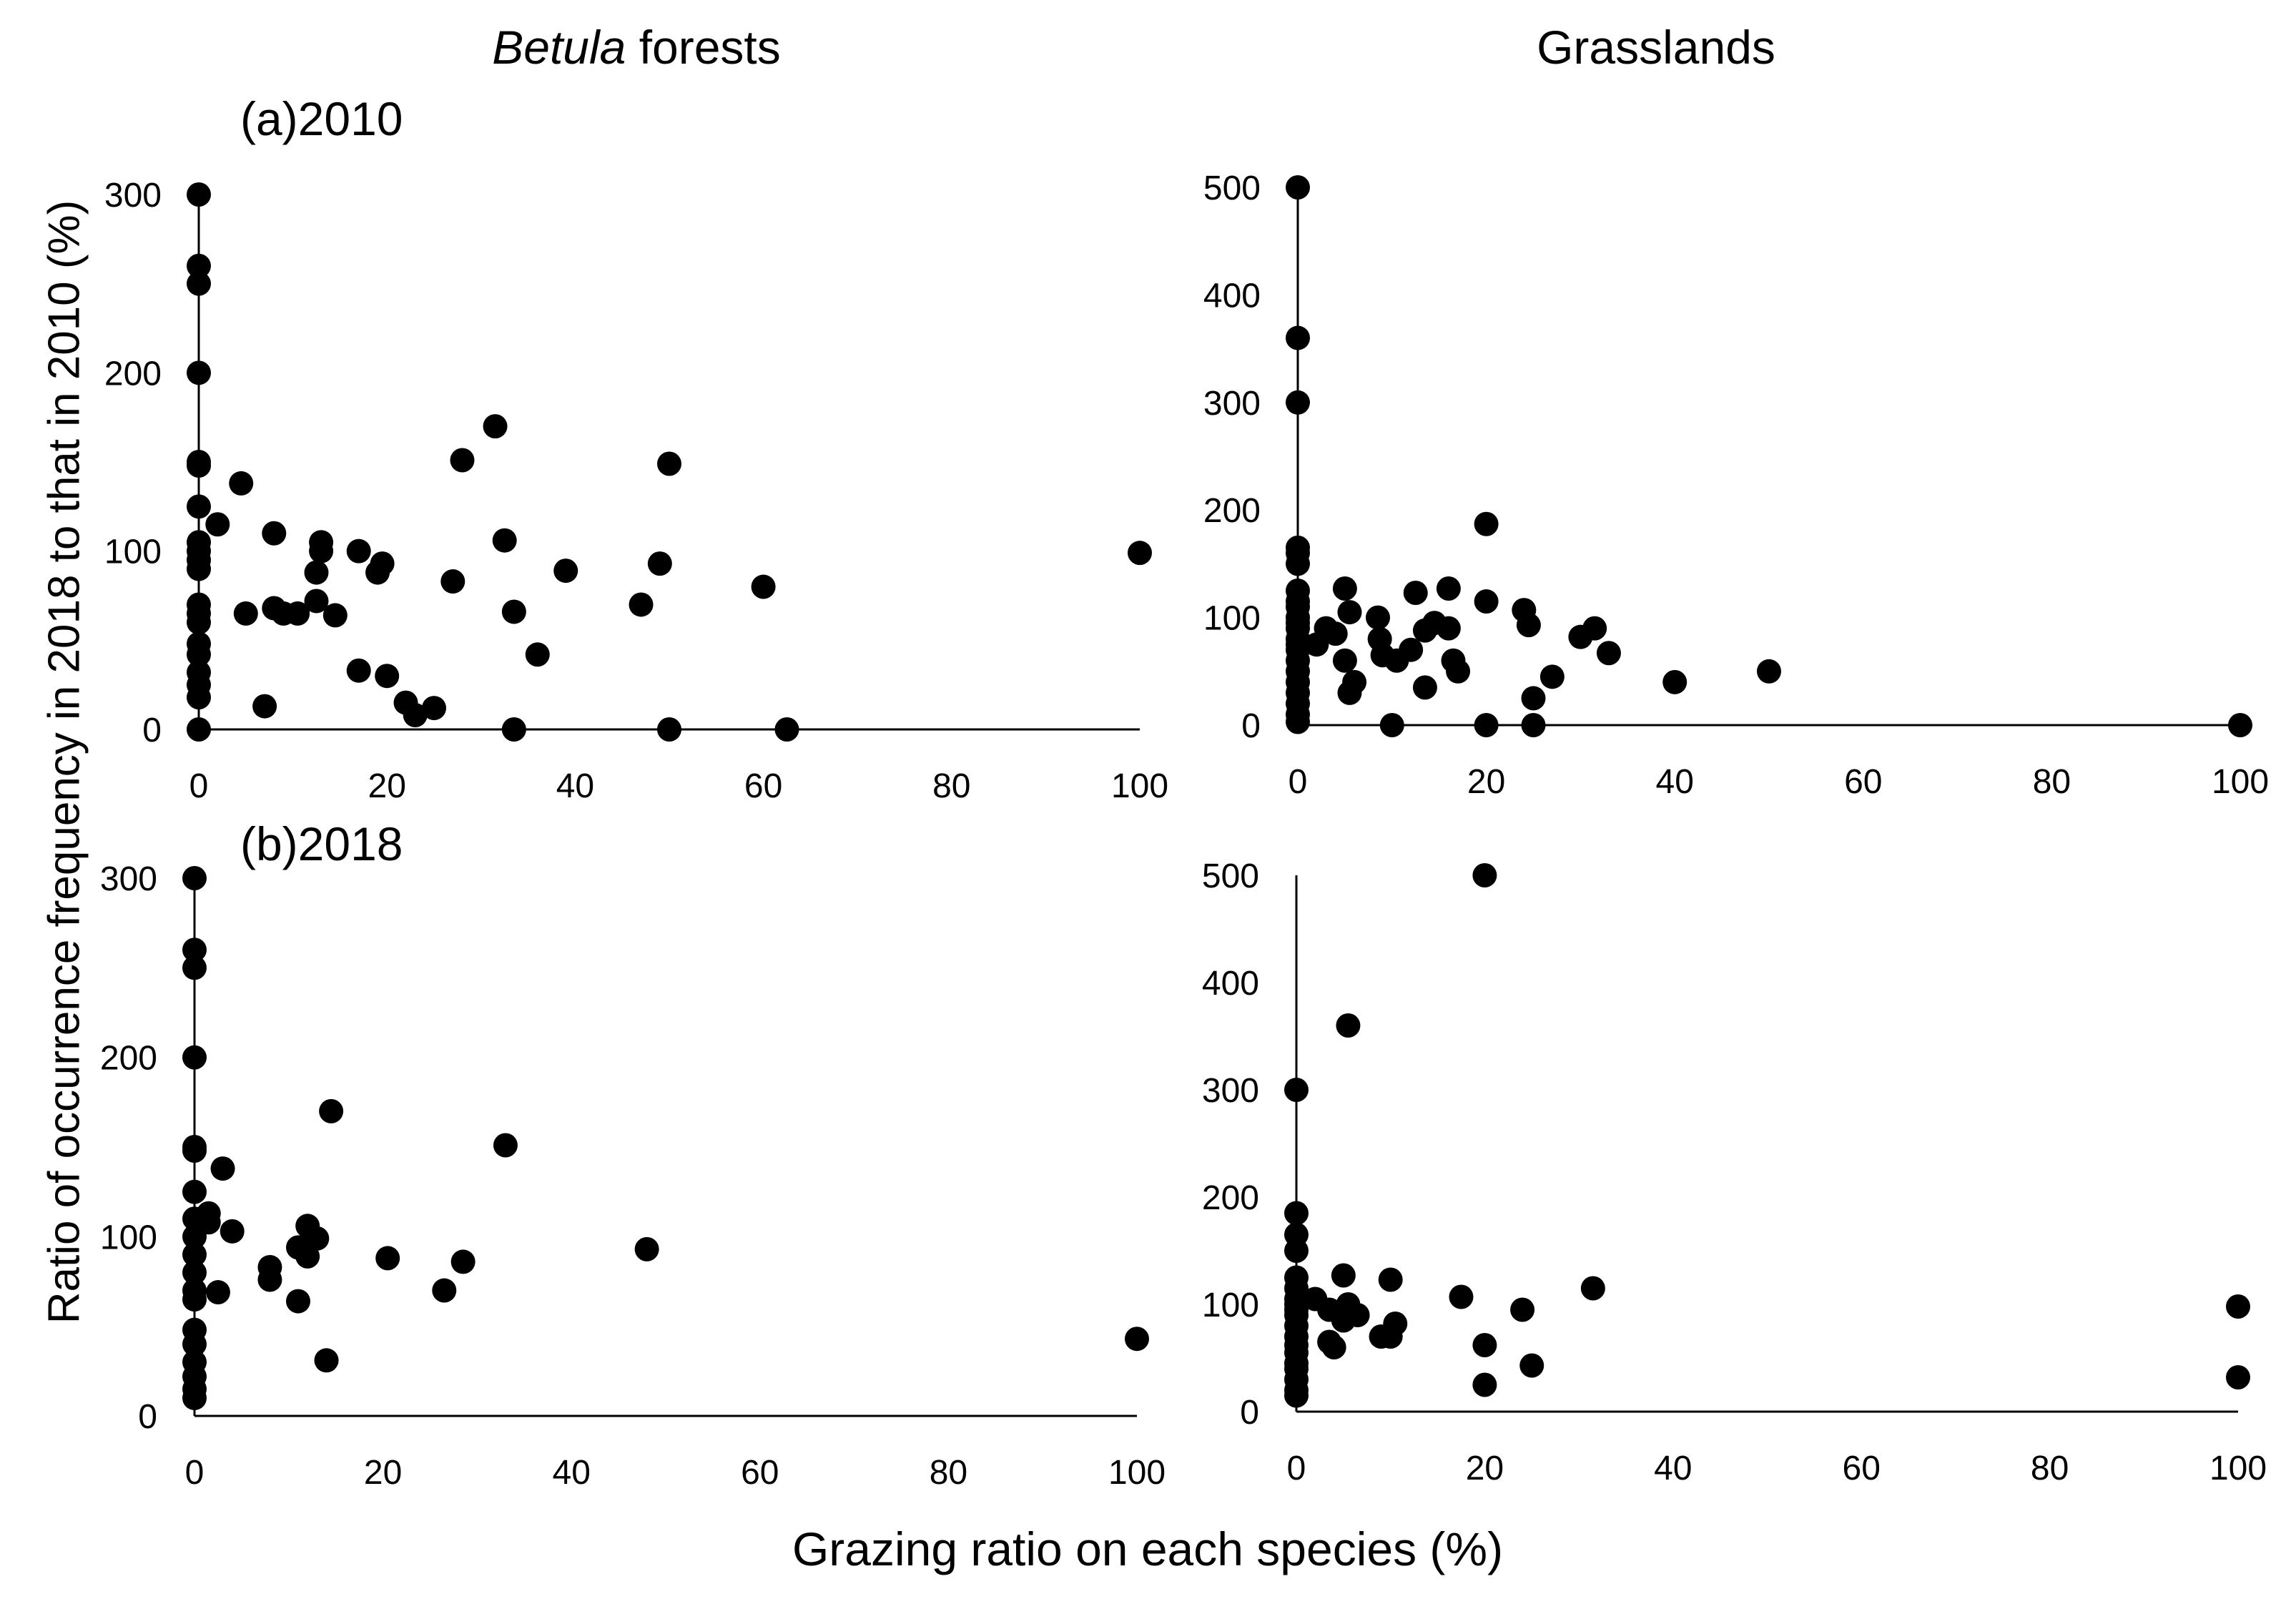 The image size is (2296, 1604). Describe the element at coordinates (1231, 1198) in the screenshot. I see `y-tick-label: 200` at that location.